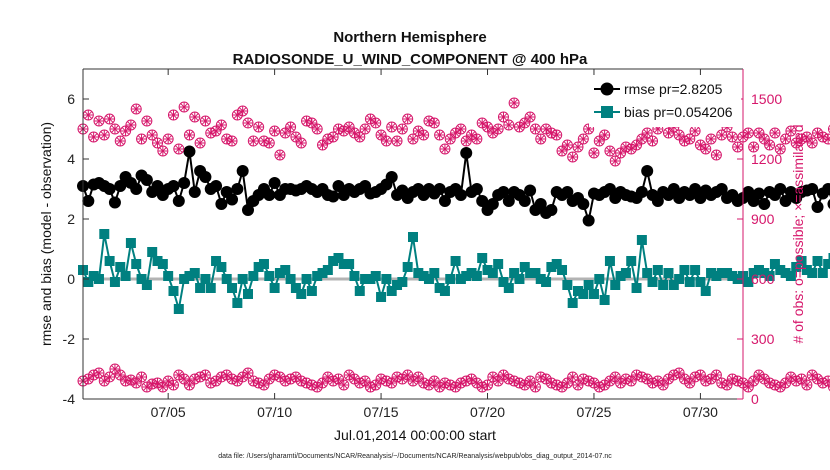 The width and height of the screenshot is (830, 470). What do you see at coordinates (665, 103) in the screenshot?
I see `legend: rmse pr=2.8205 bias pr=0.054206` at bounding box center [665, 103].